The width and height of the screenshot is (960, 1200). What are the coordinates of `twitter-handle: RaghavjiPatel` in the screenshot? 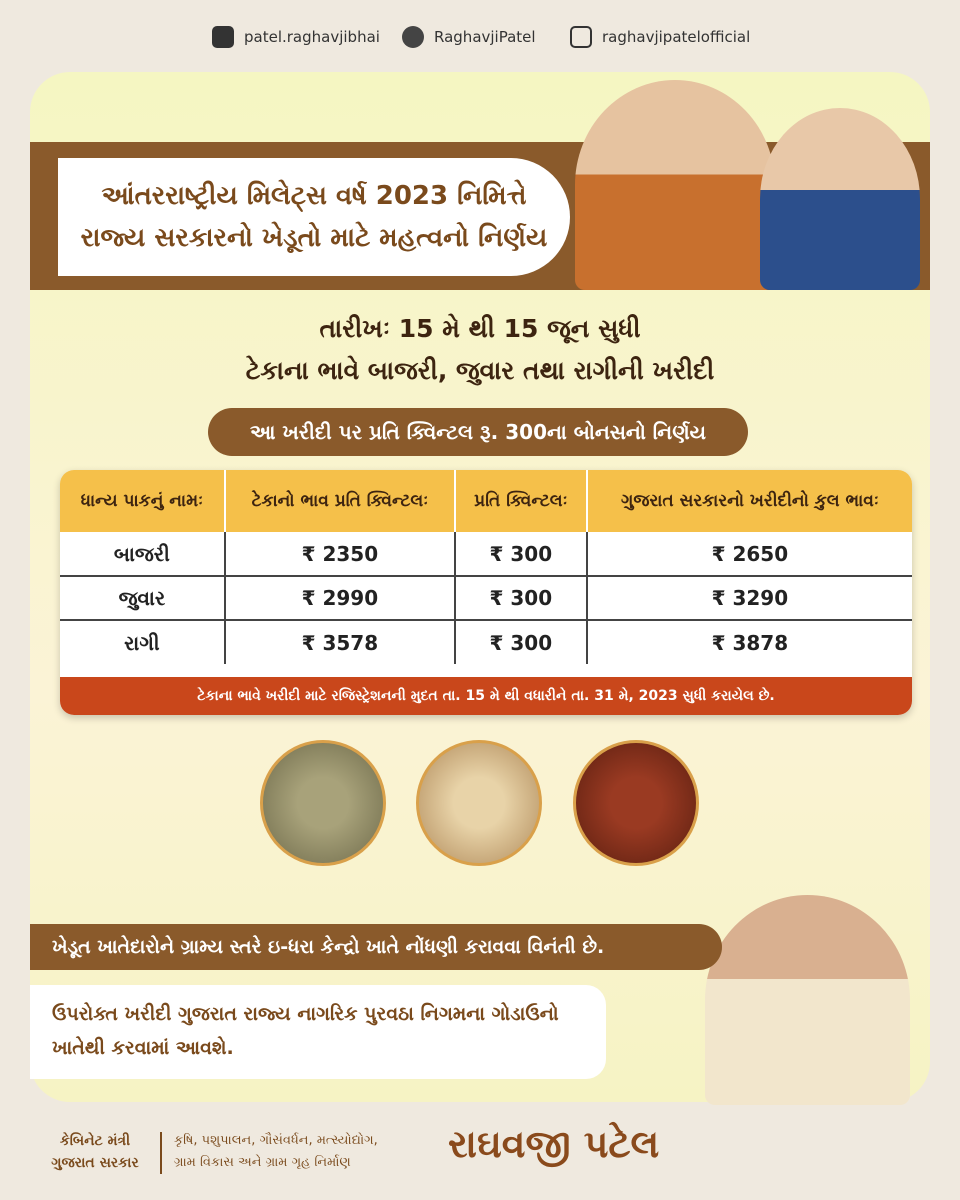 It's located at (485, 37).